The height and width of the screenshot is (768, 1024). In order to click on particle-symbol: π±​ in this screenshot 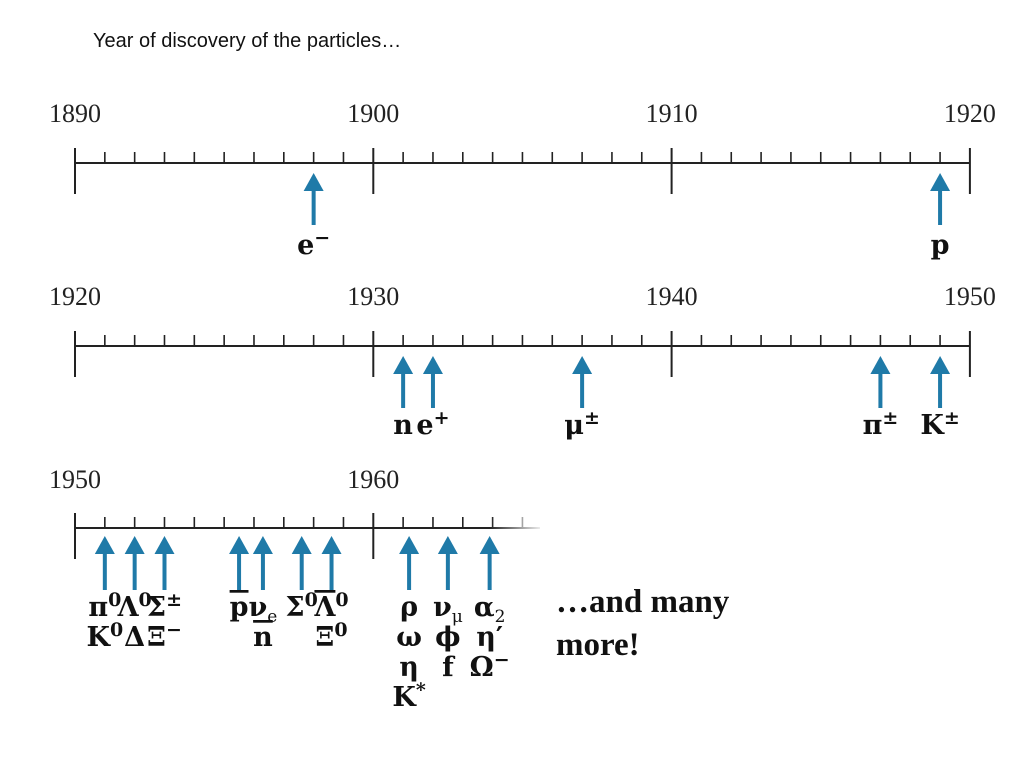, I will do `click(881, 424)`.